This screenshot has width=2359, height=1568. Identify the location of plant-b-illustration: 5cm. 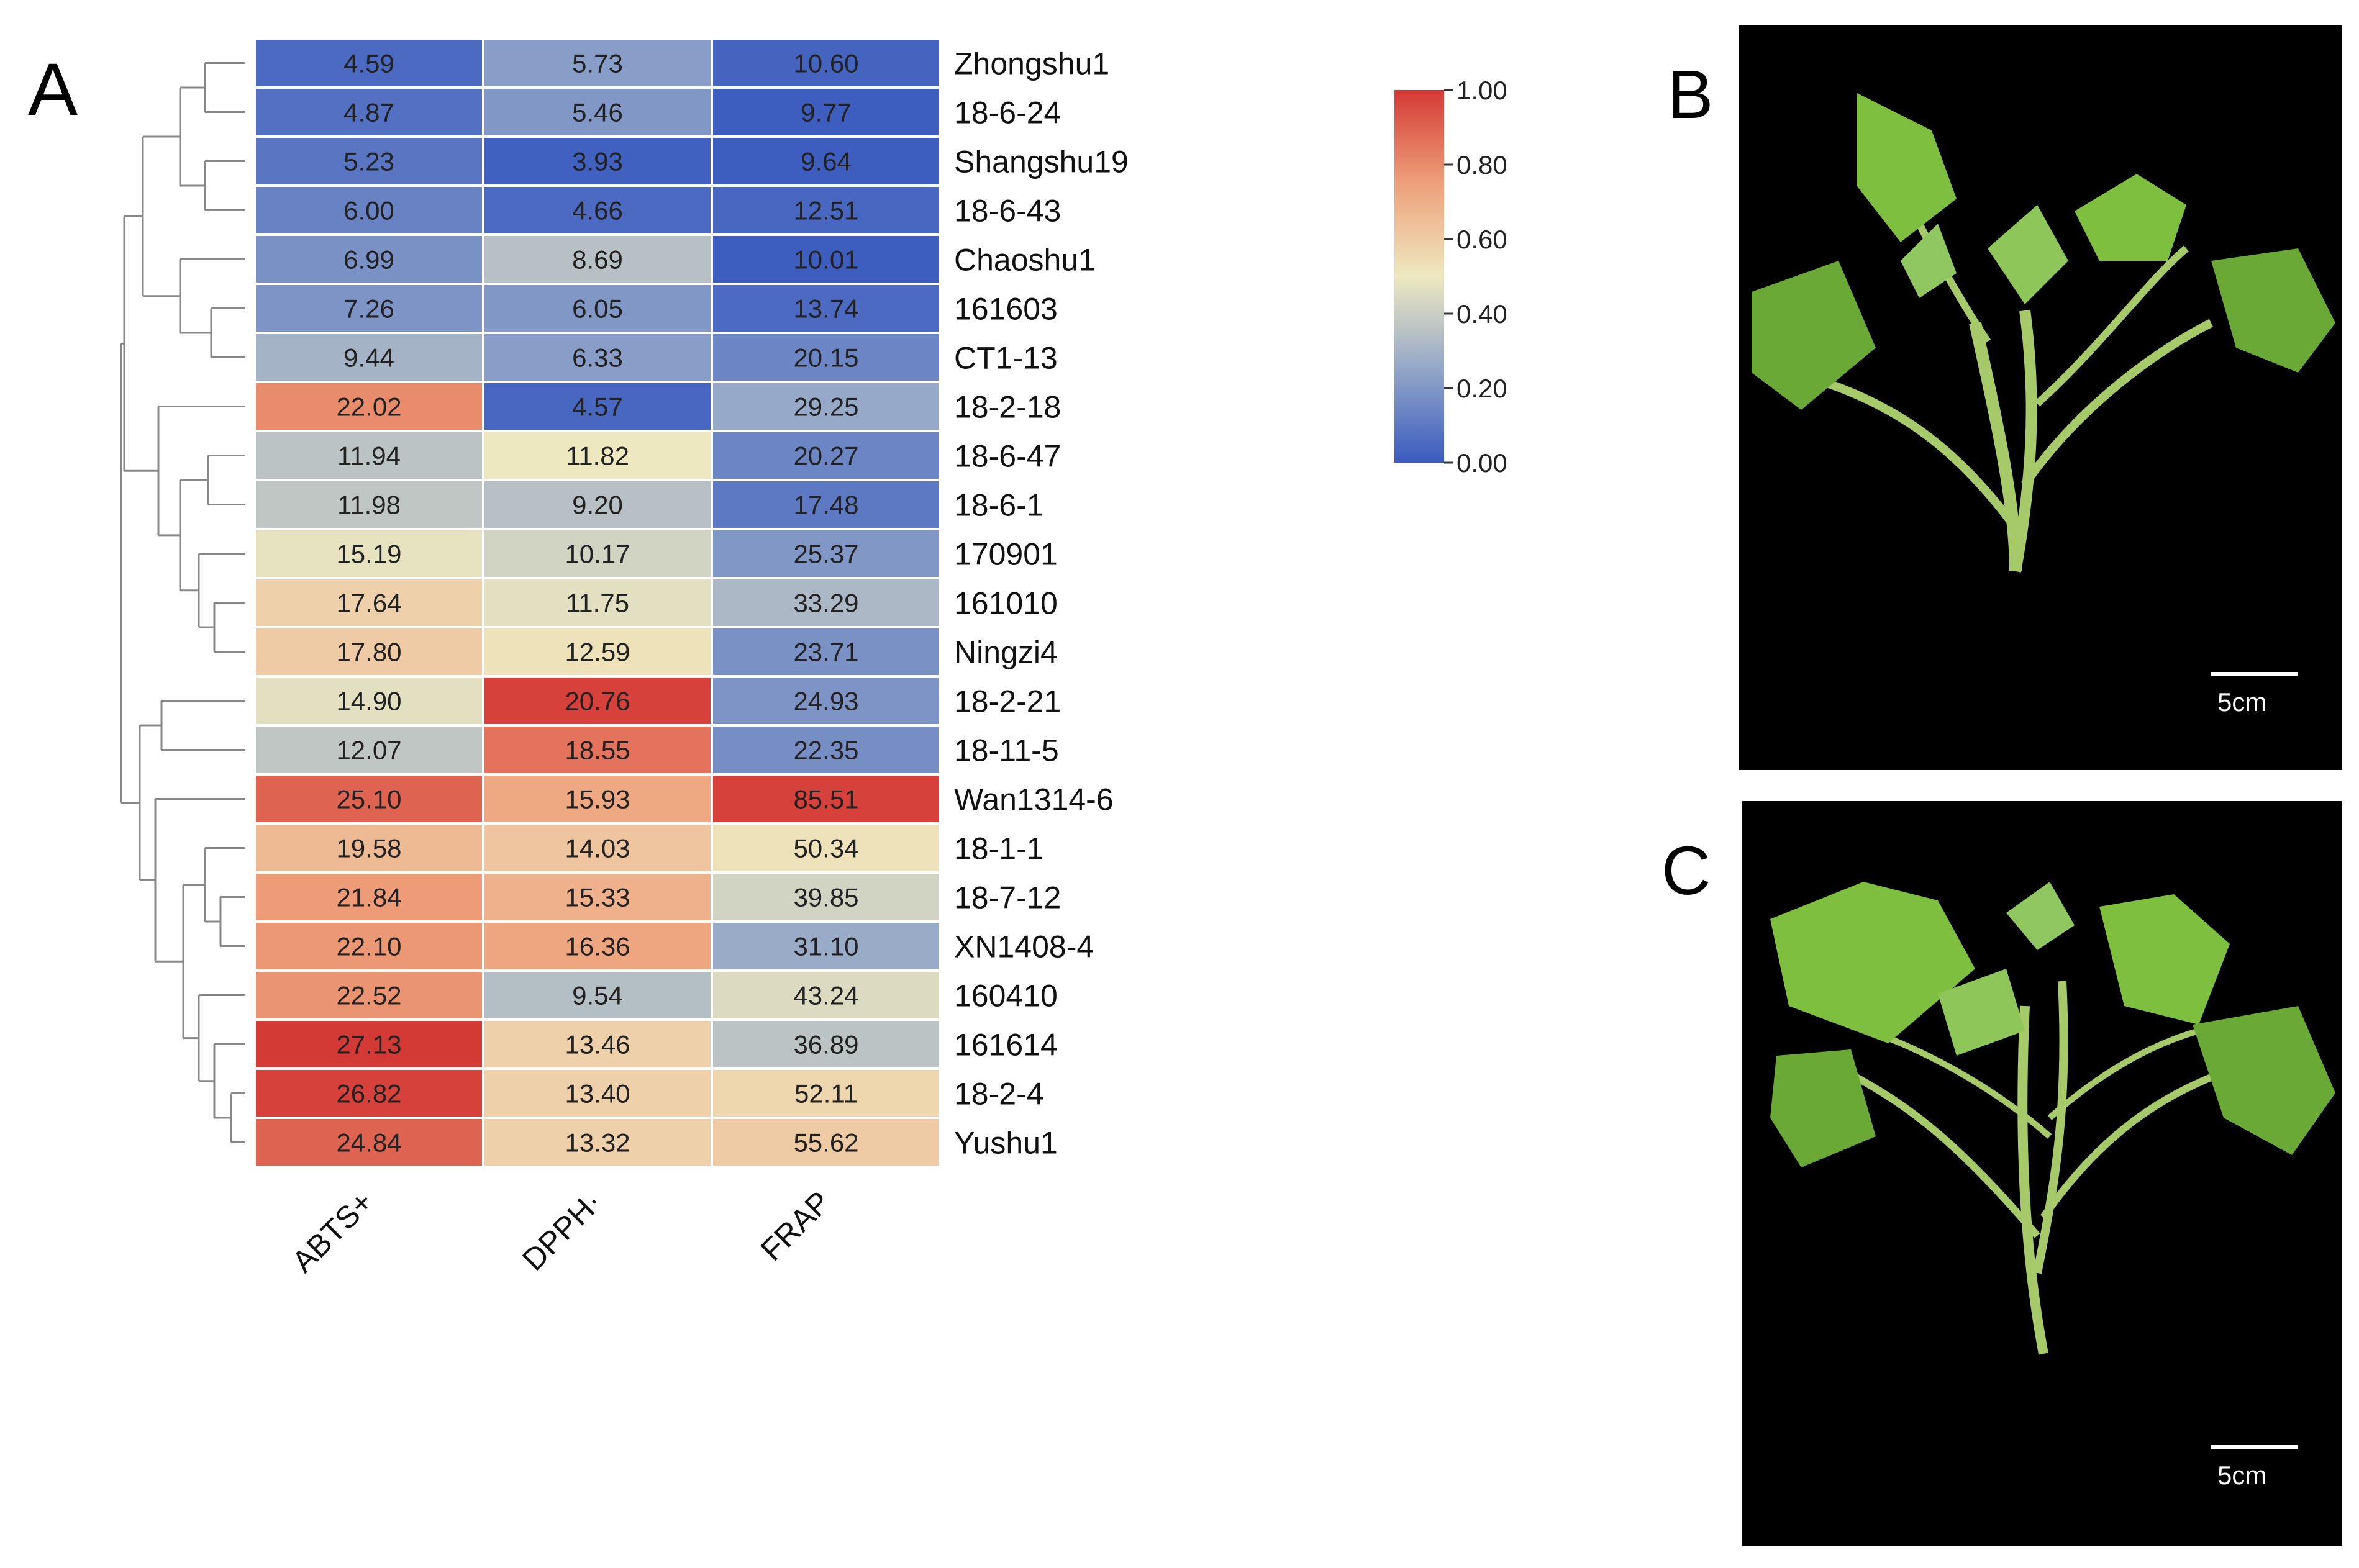
(2044, 405).